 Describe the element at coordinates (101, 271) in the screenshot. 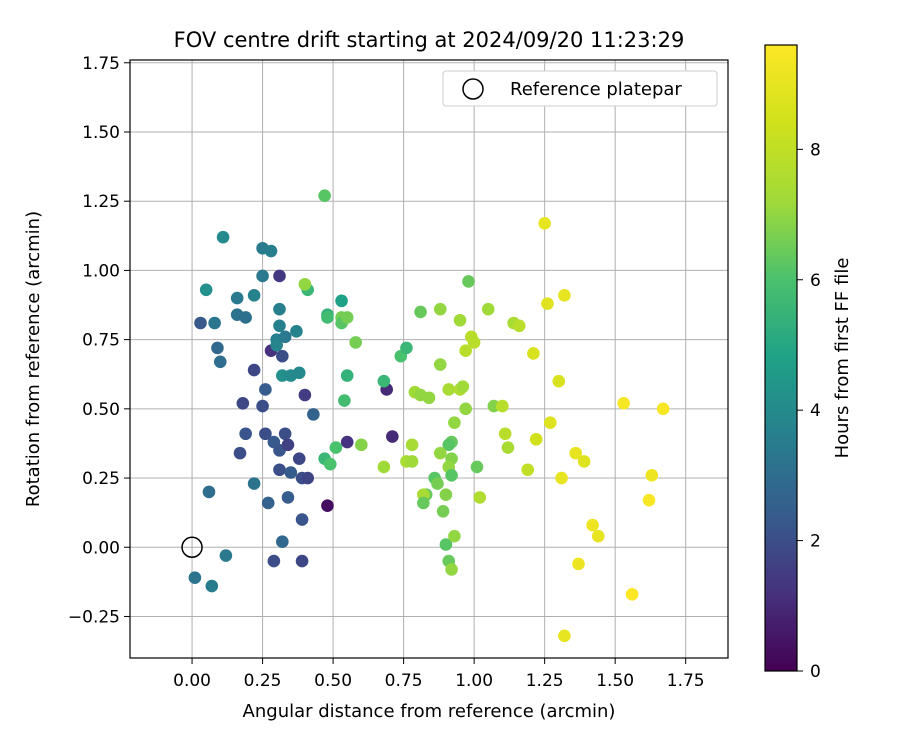

I see `y-tick-label: 1.00` at that location.